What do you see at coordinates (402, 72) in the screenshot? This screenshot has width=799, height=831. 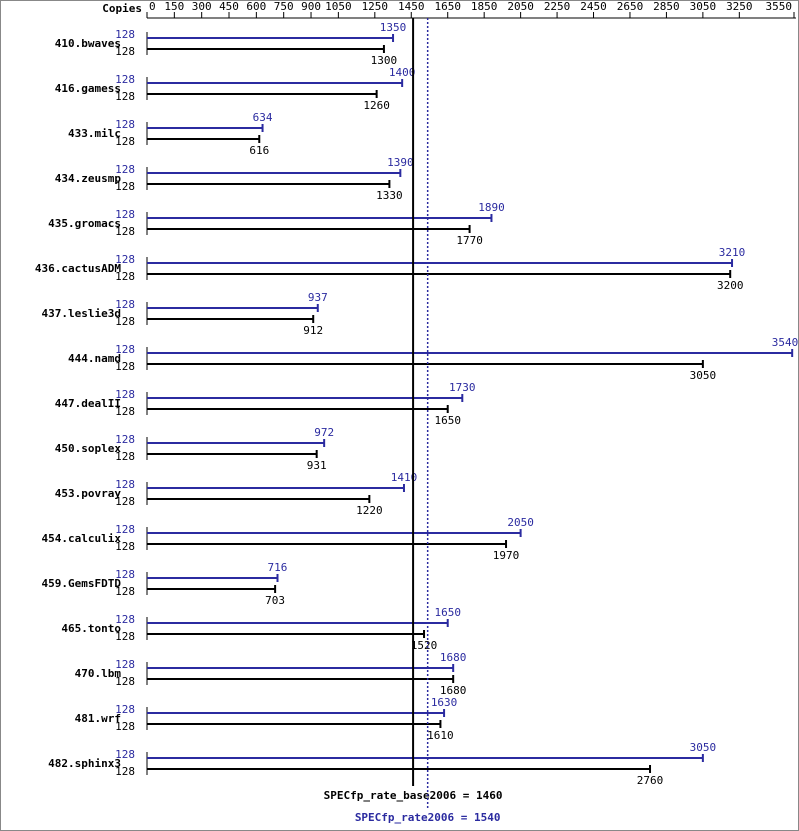 I see `value-label: 1400` at bounding box center [402, 72].